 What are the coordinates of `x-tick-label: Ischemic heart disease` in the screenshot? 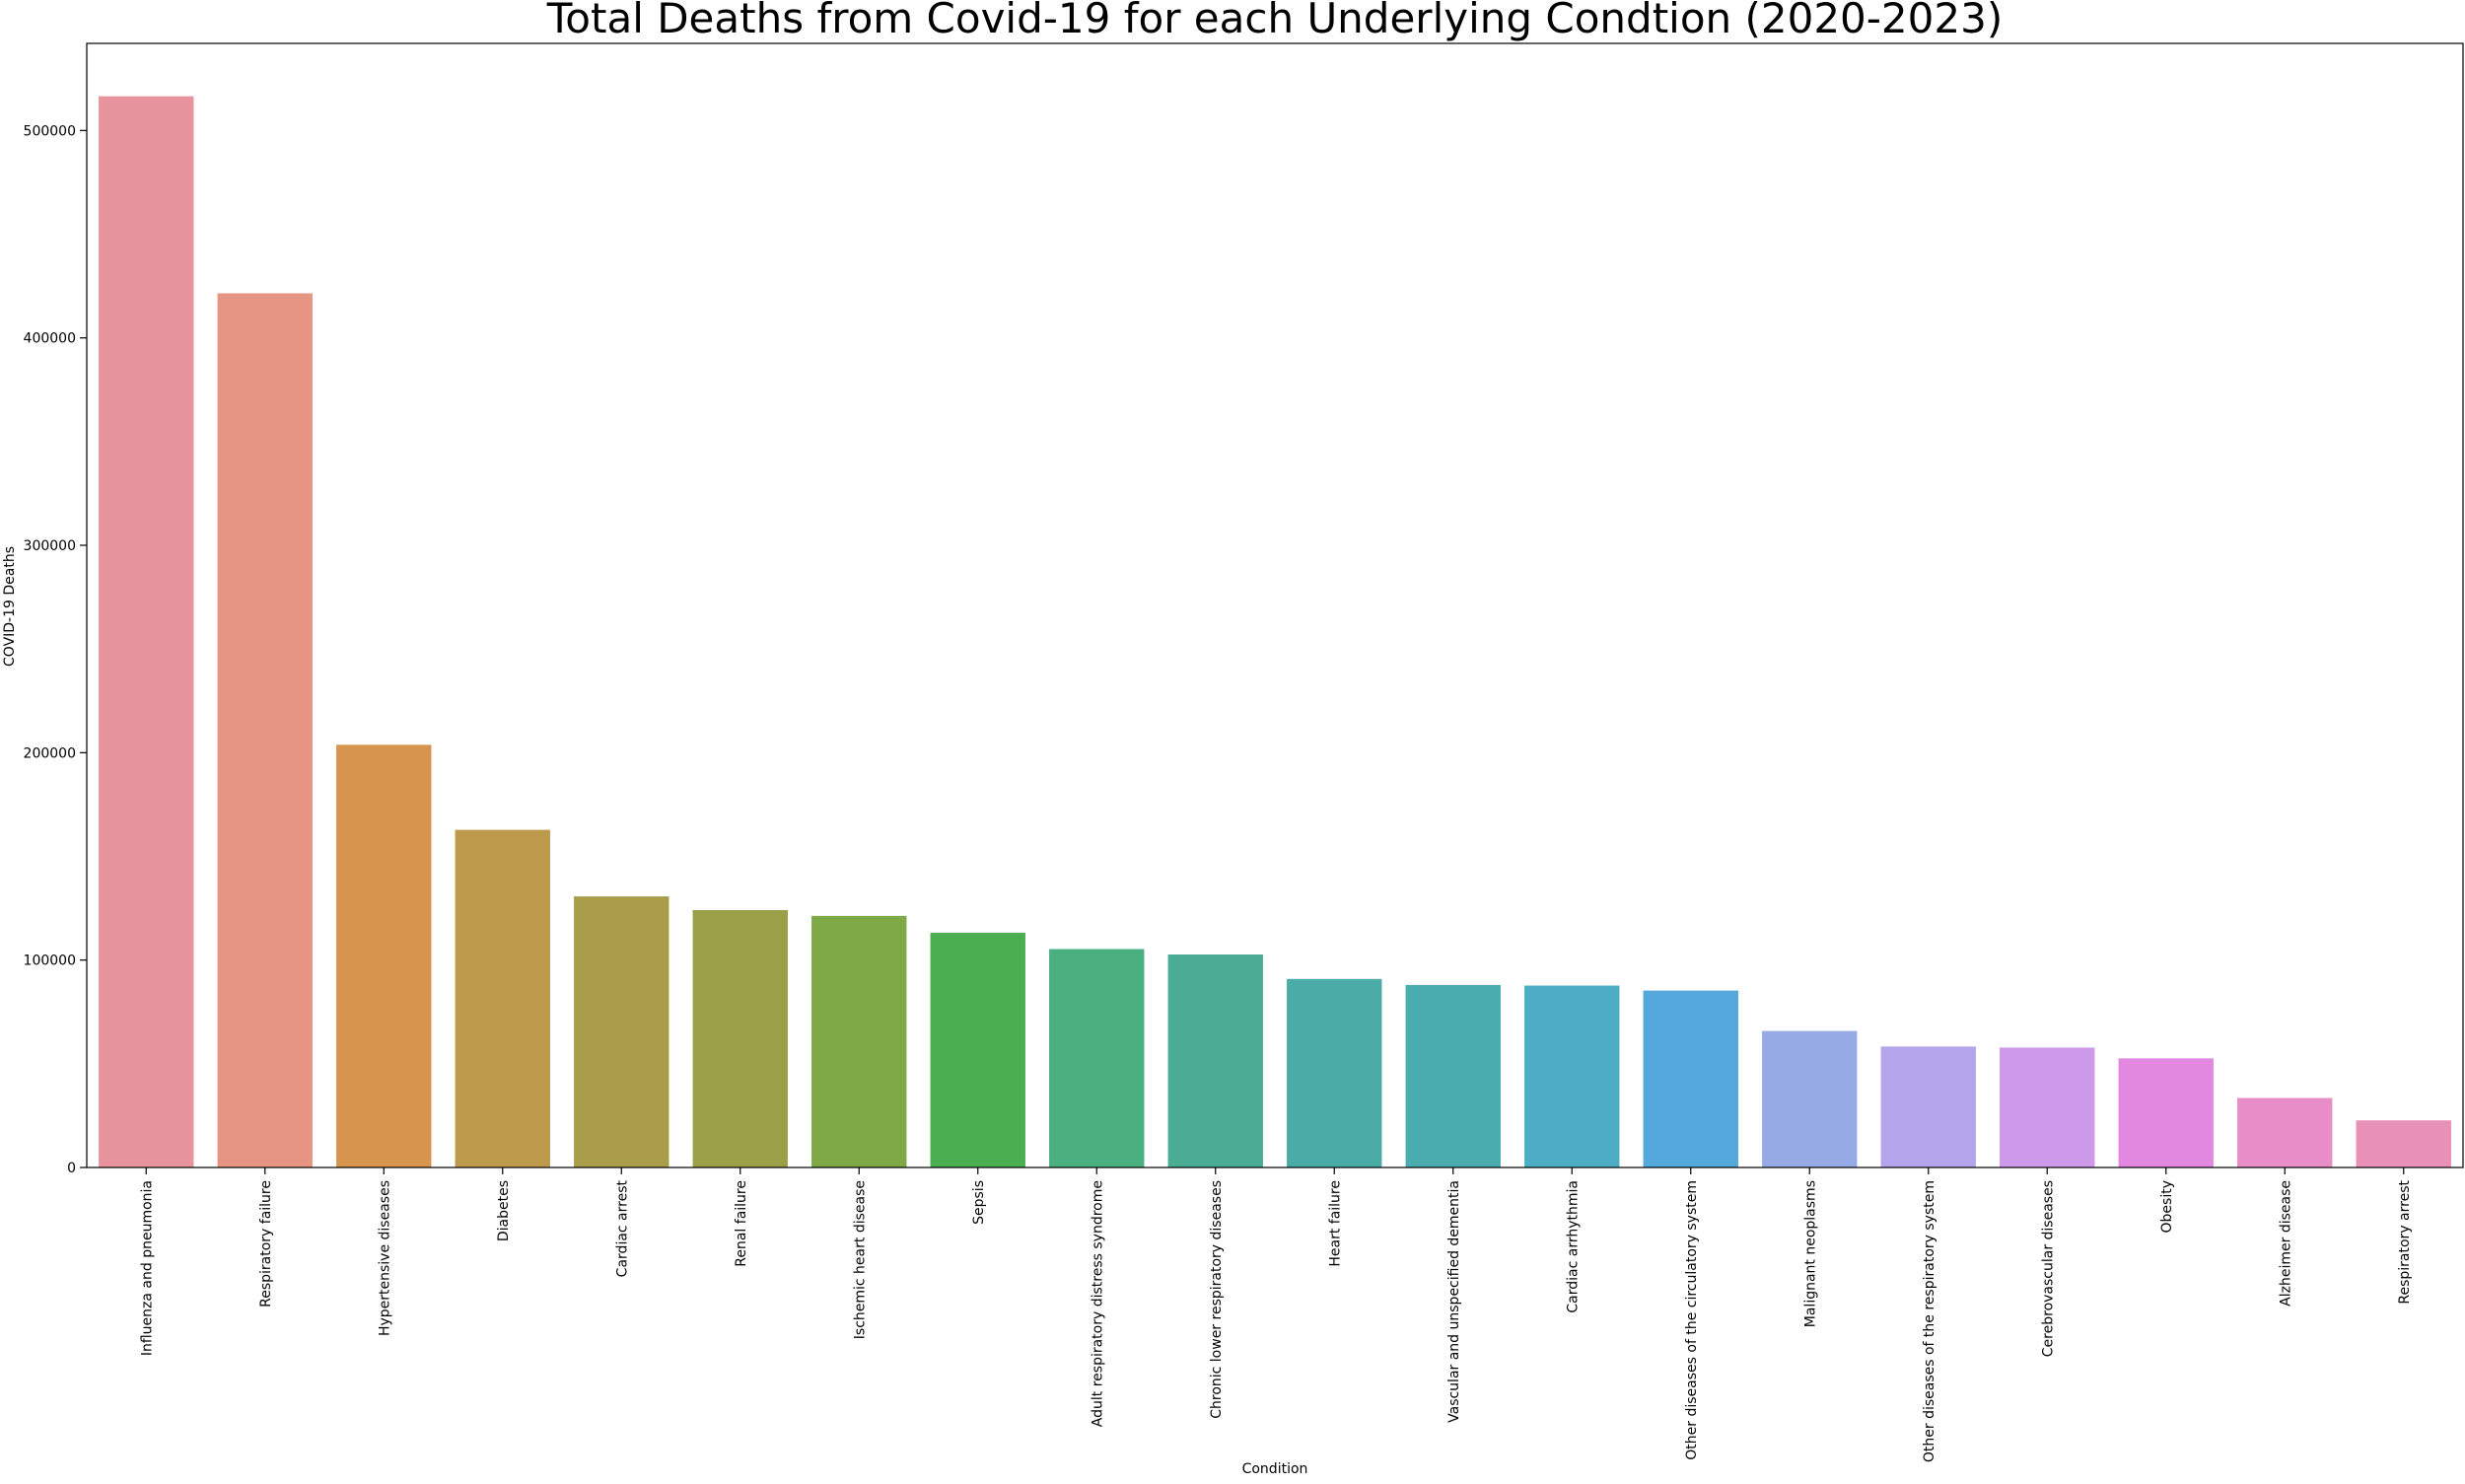 It's located at (860, 1259).